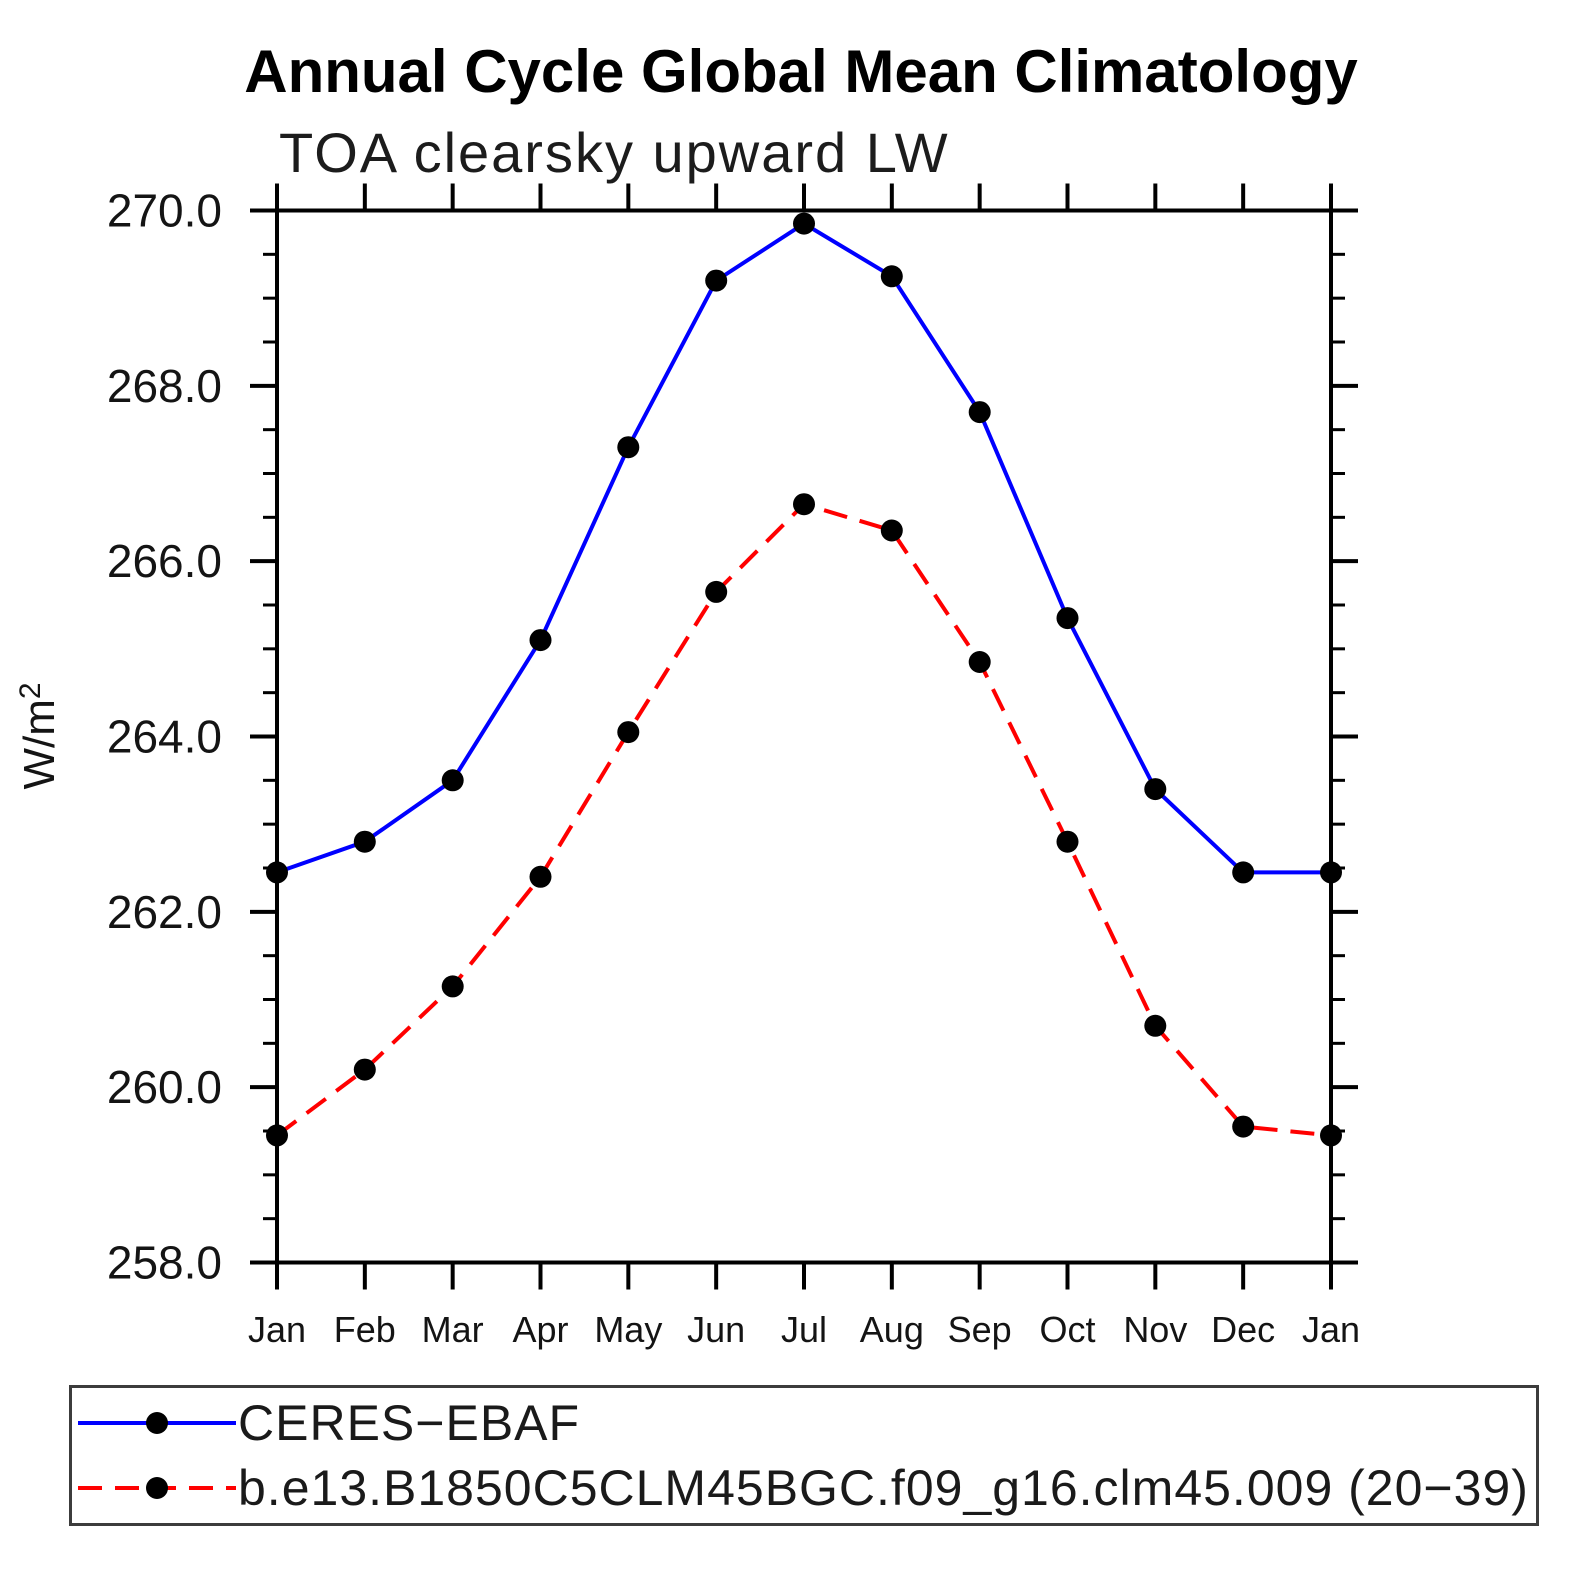  Describe the element at coordinates (614, 152) in the screenshot. I see `chart-subtitle: TOA clearsky upward LW` at that location.